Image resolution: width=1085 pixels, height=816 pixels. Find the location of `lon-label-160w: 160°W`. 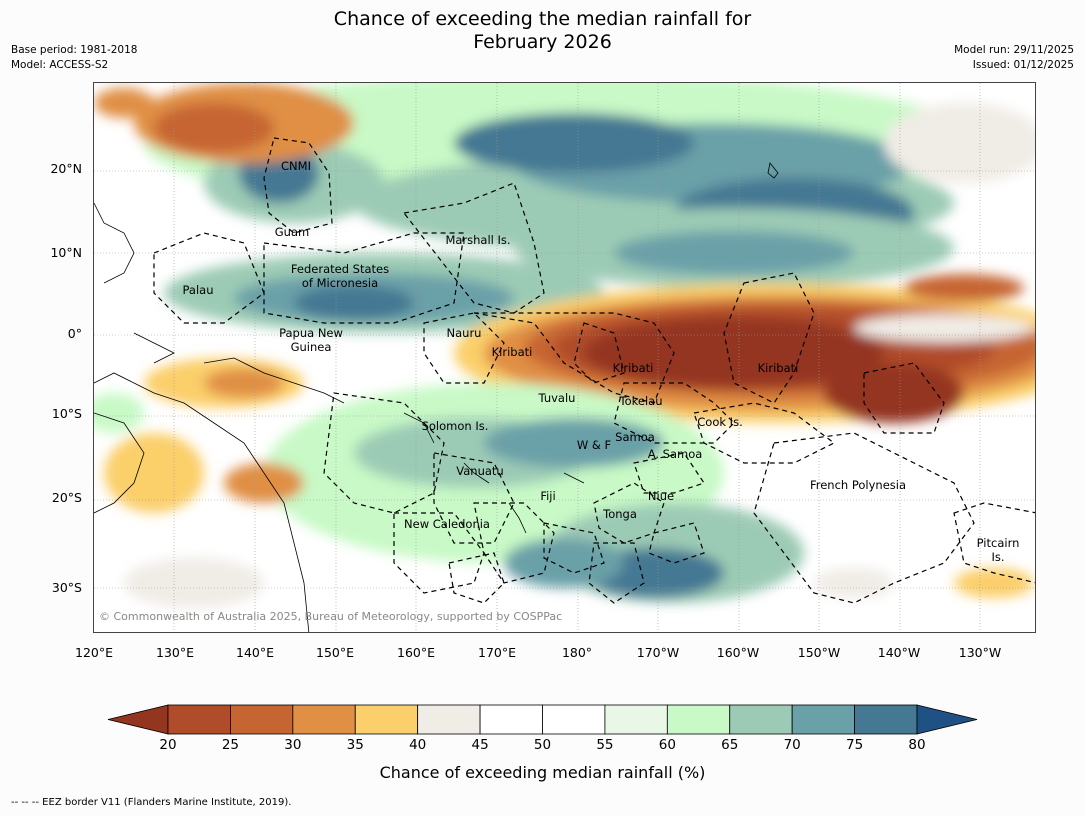

lon-label-160w: 160°W is located at coordinates (738, 652).